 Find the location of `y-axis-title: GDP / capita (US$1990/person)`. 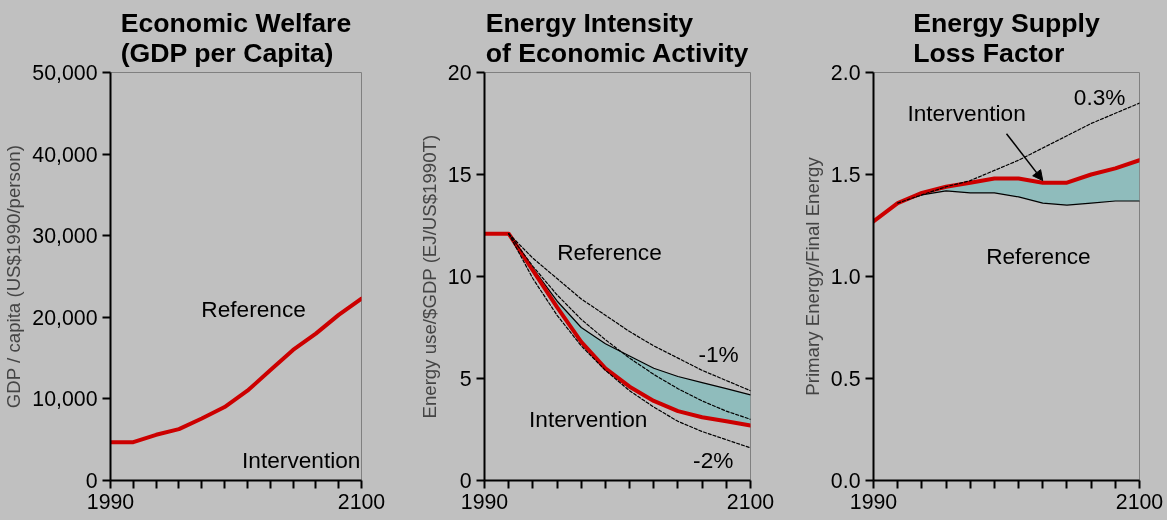

y-axis-title: GDP / capita (US$1990/person) is located at coordinates (14, 277).